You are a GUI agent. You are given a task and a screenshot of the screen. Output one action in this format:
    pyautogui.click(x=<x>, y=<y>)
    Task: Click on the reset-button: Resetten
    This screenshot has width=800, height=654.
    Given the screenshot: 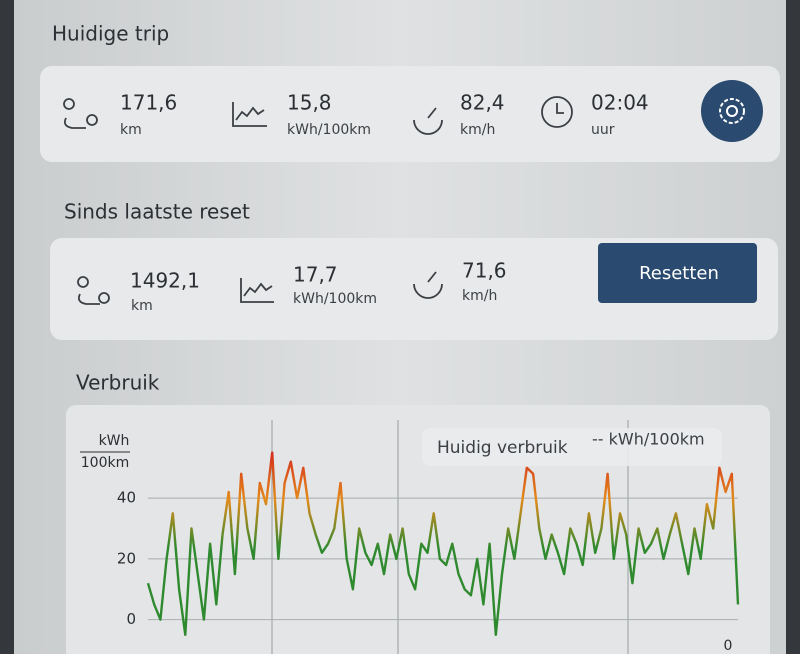 What is the action you would take?
    pyautogui.click(x=677, y=273)
    